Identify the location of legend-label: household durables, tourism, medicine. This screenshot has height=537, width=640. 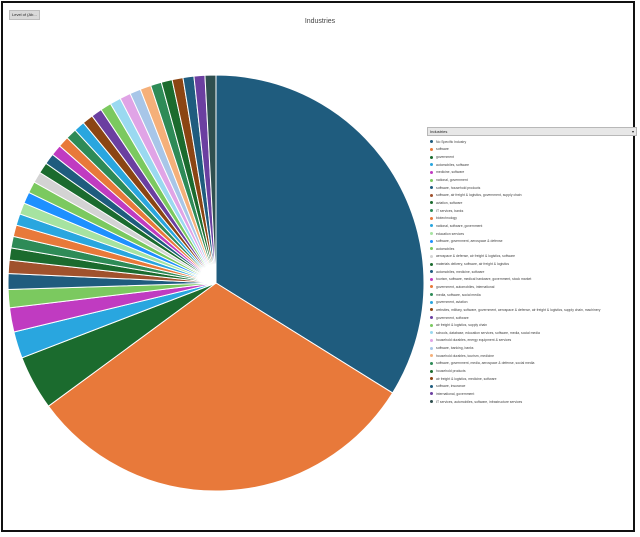
(465, 355).